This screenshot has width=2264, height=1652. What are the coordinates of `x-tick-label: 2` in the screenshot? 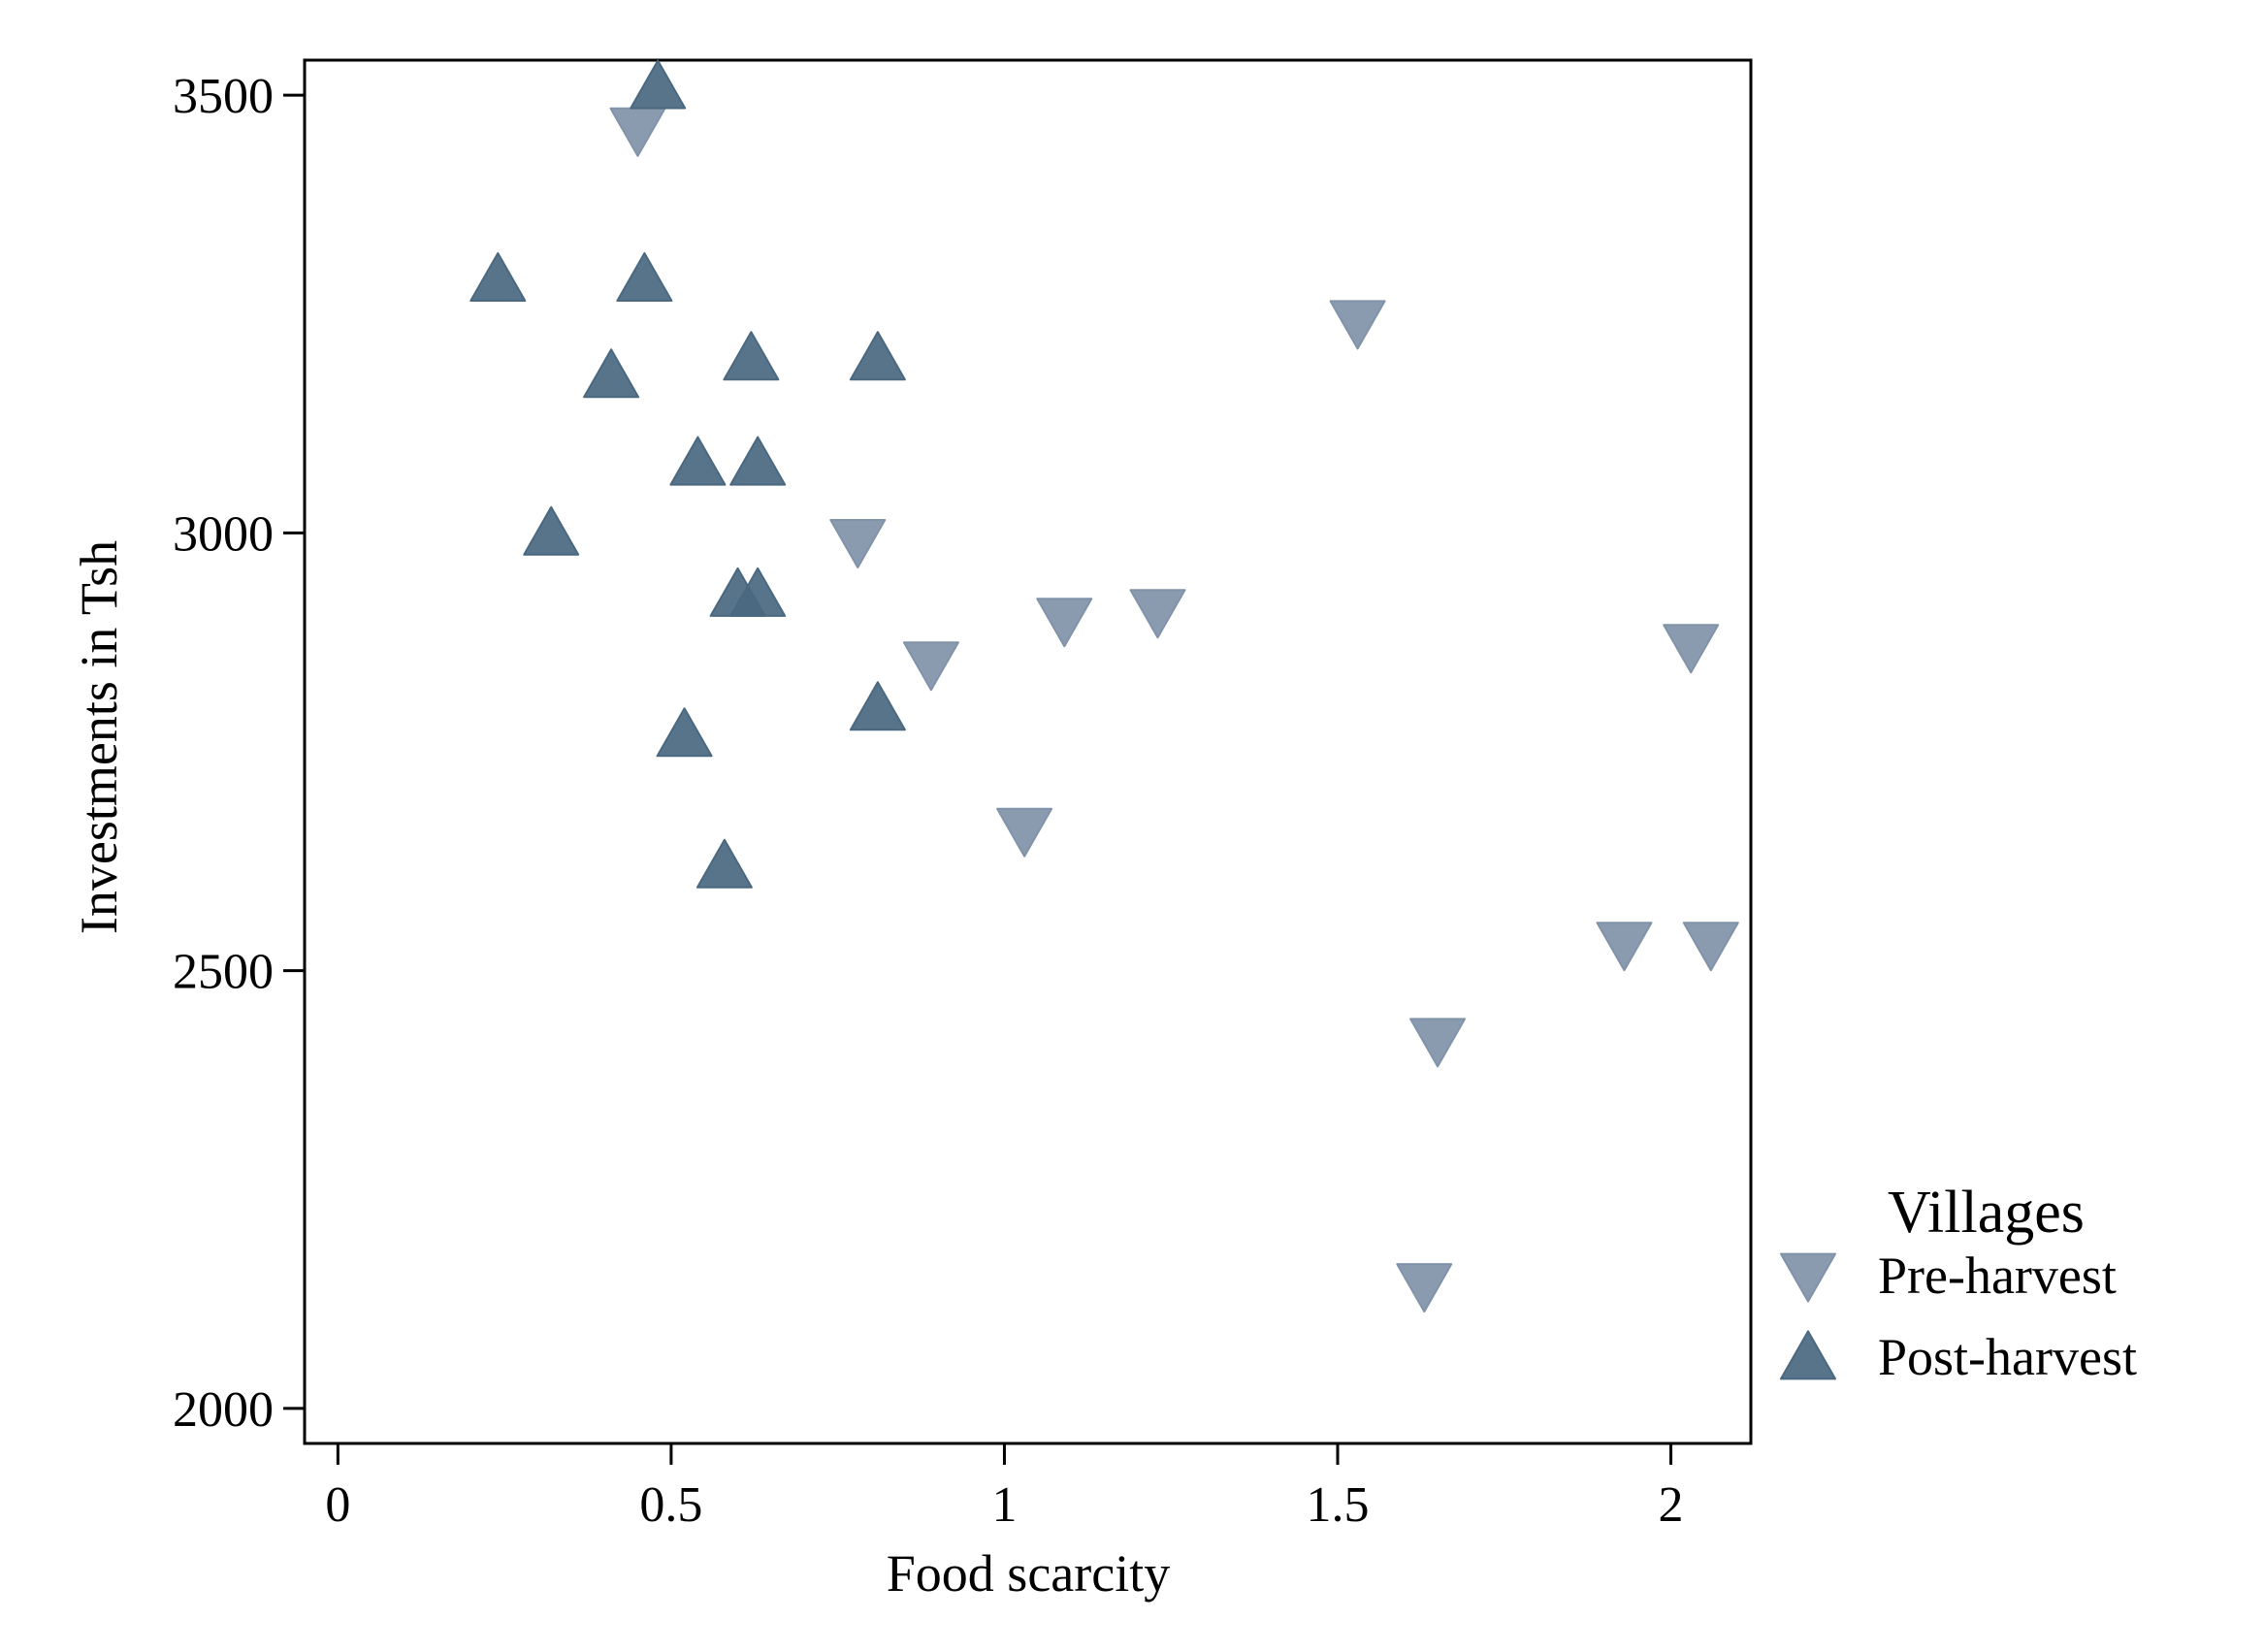 It's located at (1671, 1505).